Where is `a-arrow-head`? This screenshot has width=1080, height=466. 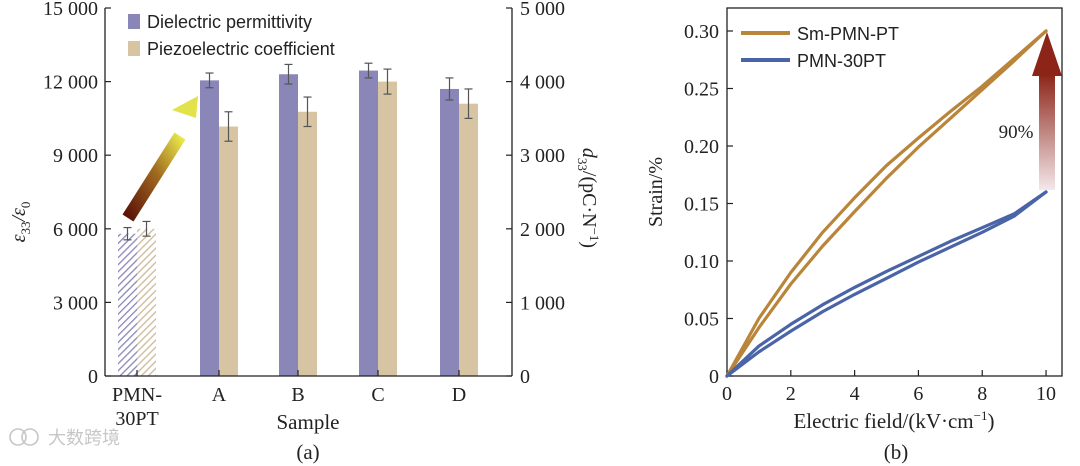
a-arrow-head is located at coordinates (185, 107).